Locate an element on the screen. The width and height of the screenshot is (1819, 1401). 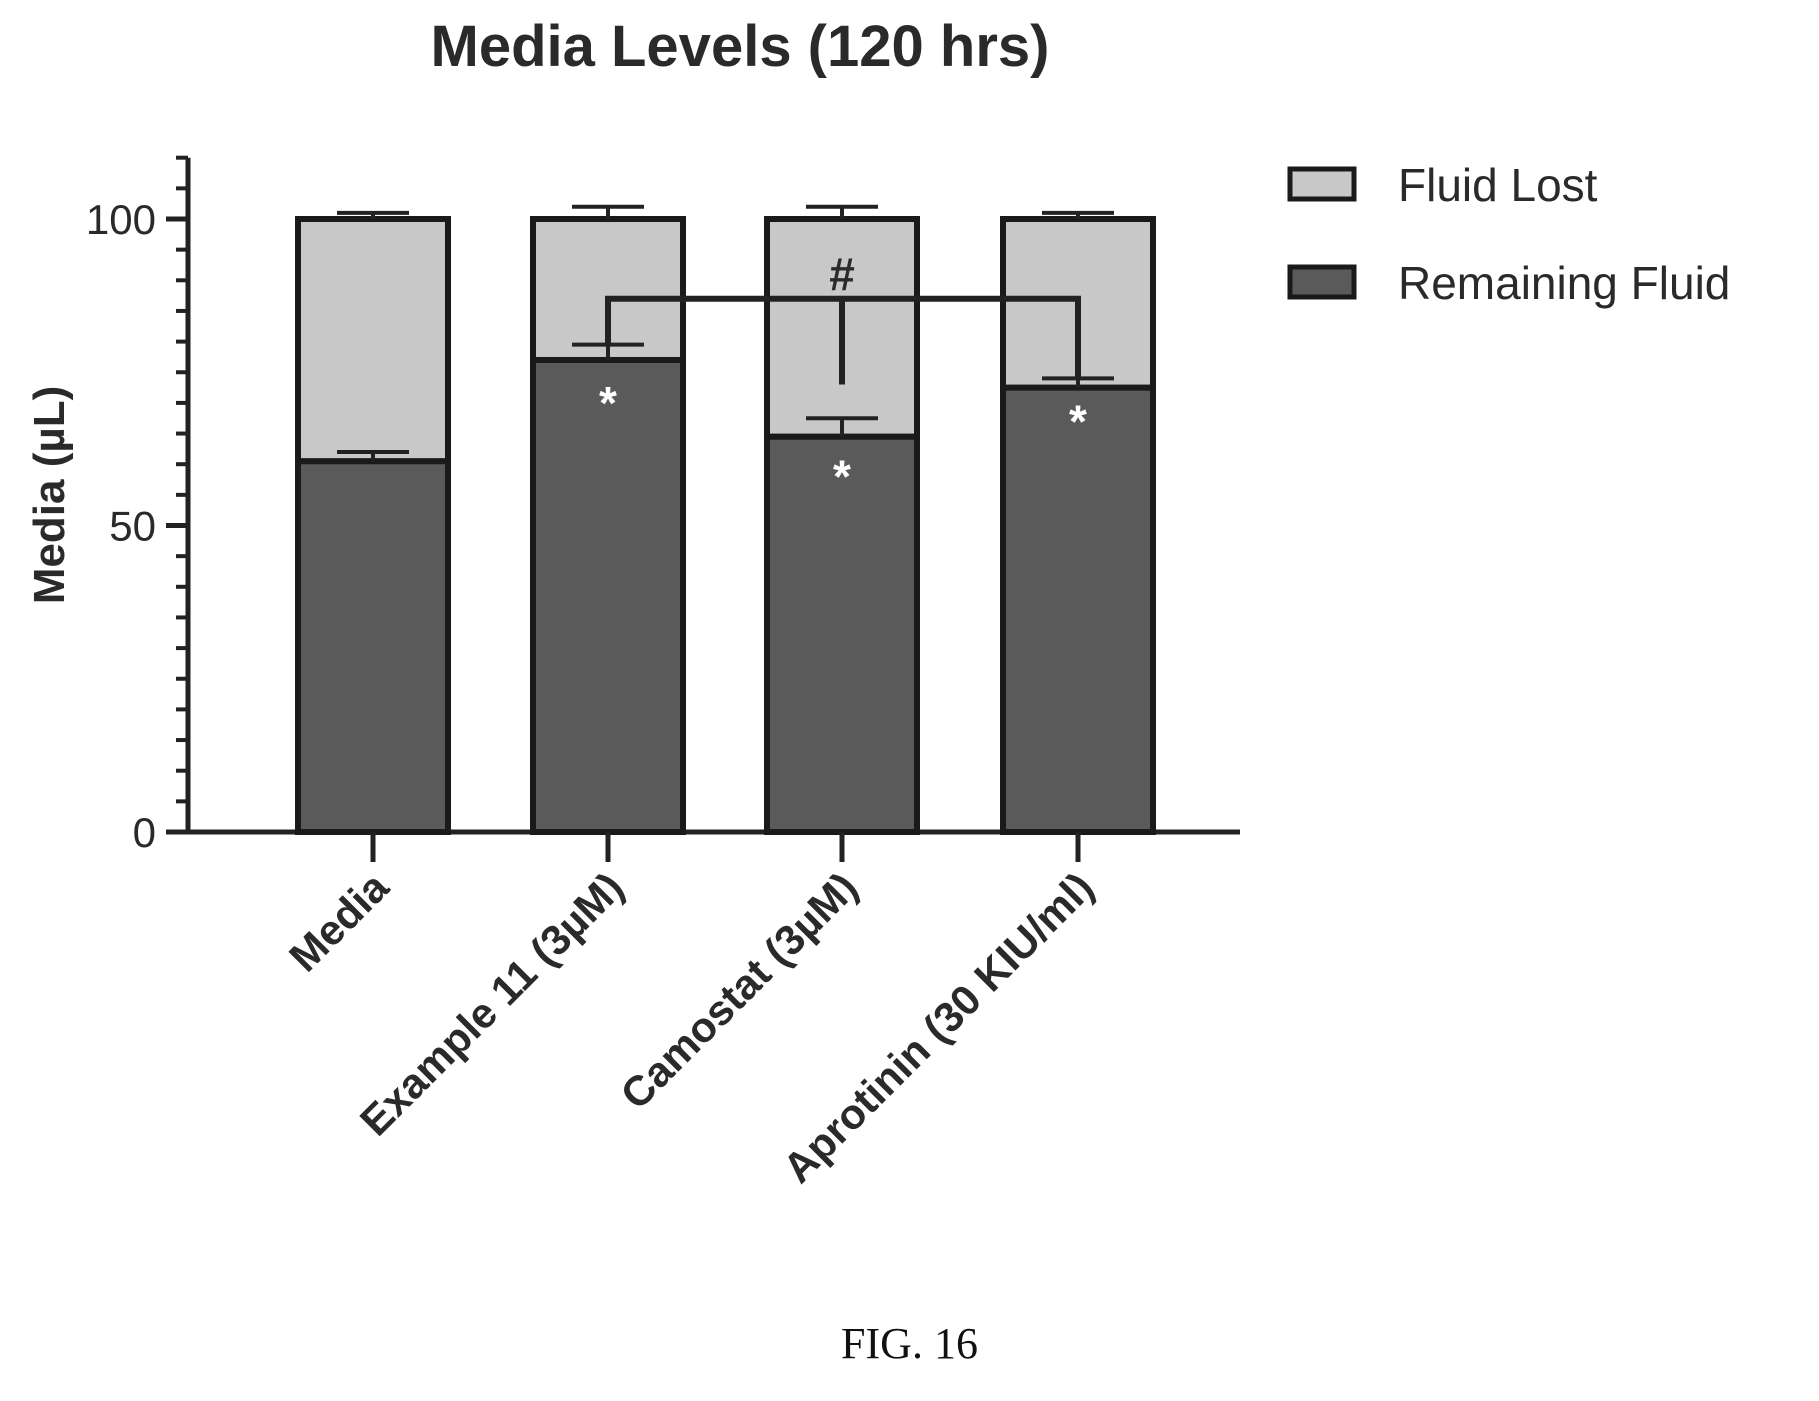
x-tick-label: Media is located at coordinates (339, 922).